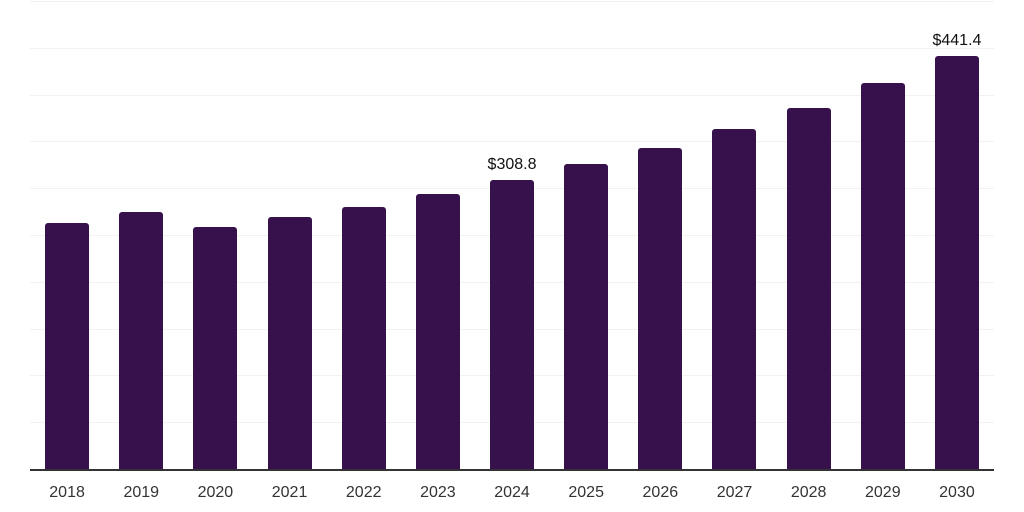 The image size is (1024, 512). I want to click on bar-slot-2029, so click(883, 235).